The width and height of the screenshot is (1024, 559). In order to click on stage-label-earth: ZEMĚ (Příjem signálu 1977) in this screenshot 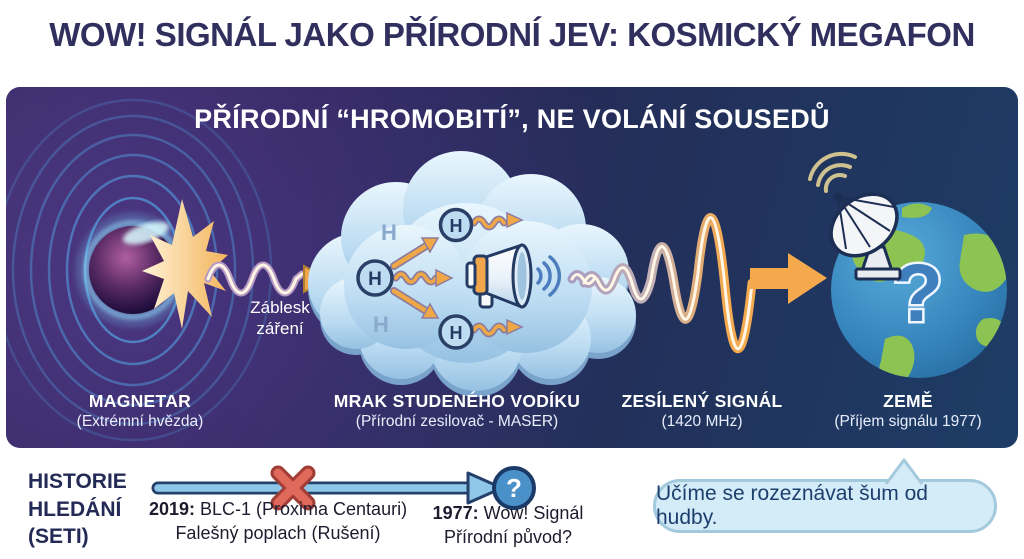, I will do `click(908, 410)`.